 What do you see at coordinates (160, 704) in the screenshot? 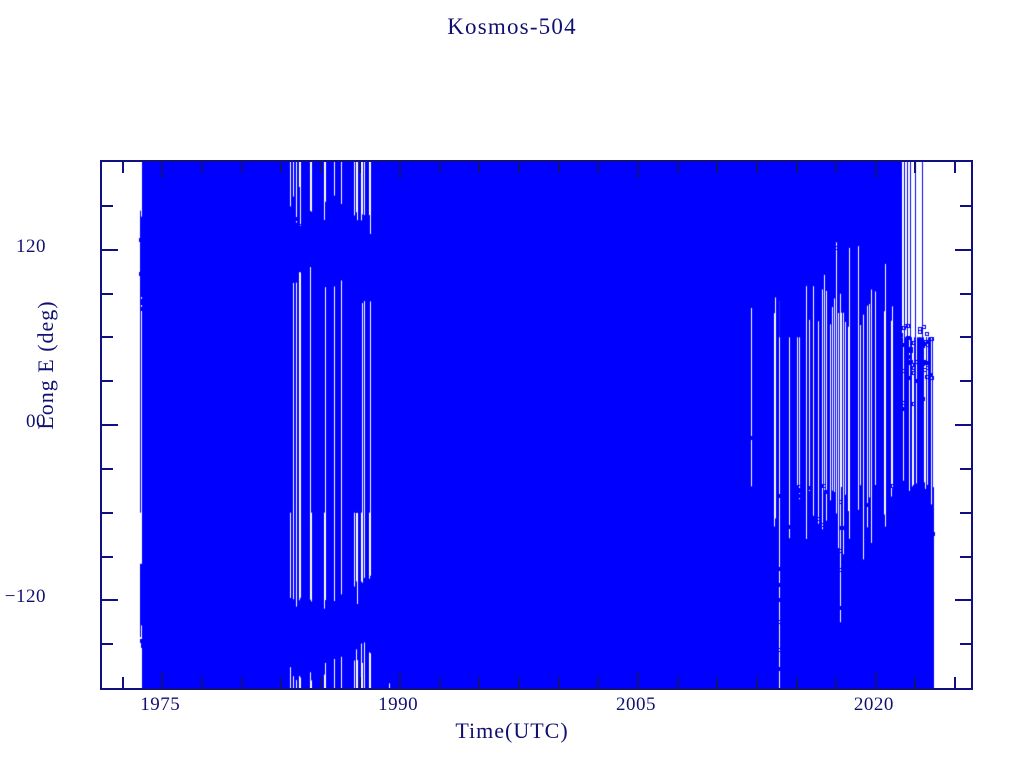
I see `x-tick-label: 1975` at bounding box center [160, 704].